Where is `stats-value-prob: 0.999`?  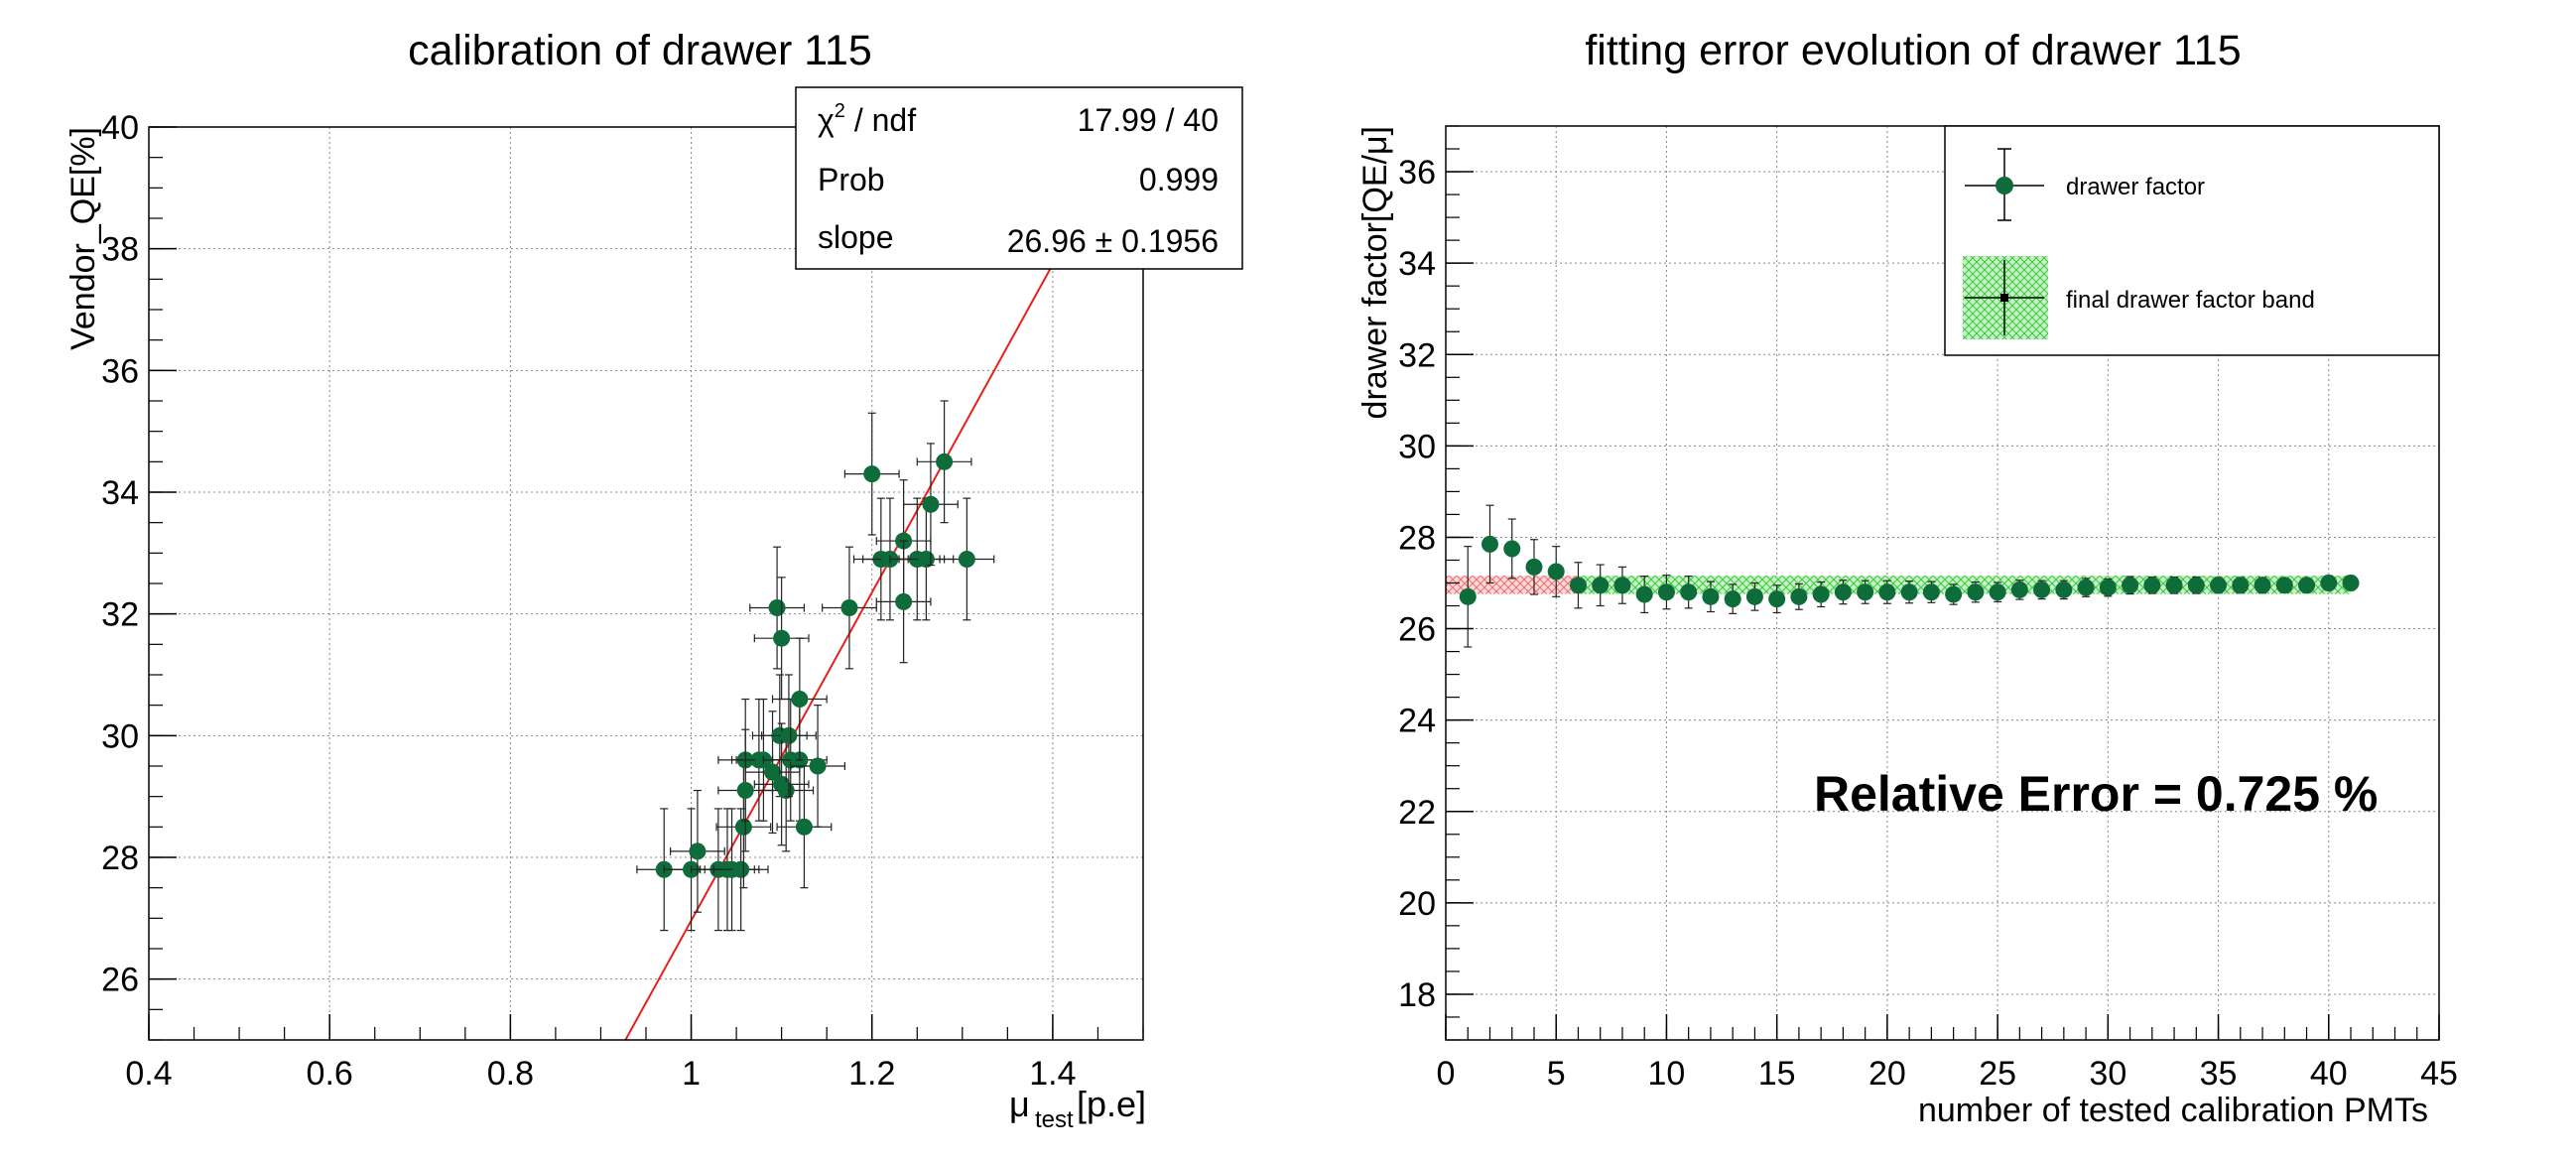 stats-value-prob: 0.999 is located at coordinates (1179, 179).